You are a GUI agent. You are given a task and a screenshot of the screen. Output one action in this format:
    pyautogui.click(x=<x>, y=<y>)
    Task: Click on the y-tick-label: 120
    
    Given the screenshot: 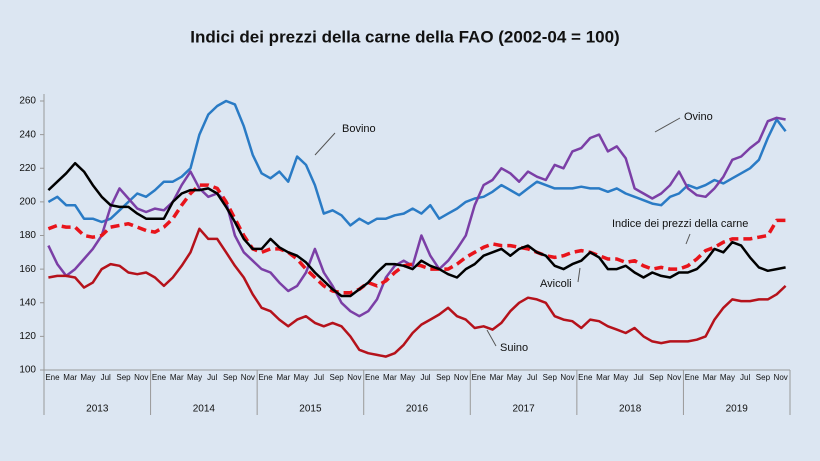 What is the action you would take?
    pyautogui.click(x=27, y=336)
    